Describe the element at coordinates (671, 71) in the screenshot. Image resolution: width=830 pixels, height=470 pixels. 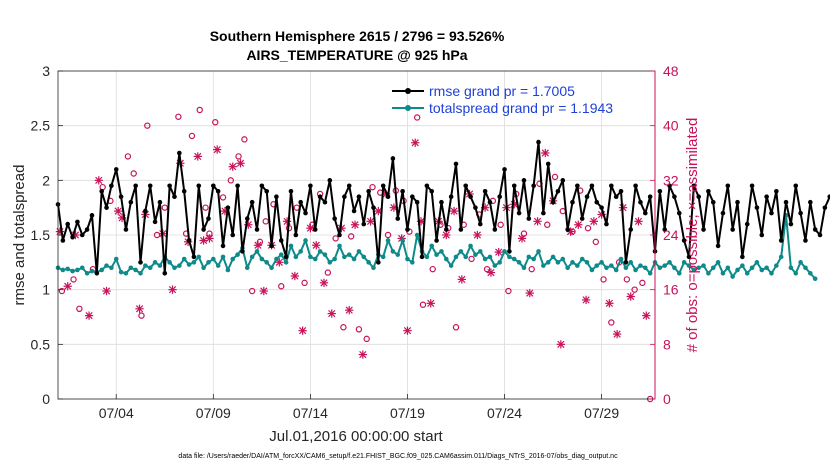
I see `y2-tick-label: 48` at that location.